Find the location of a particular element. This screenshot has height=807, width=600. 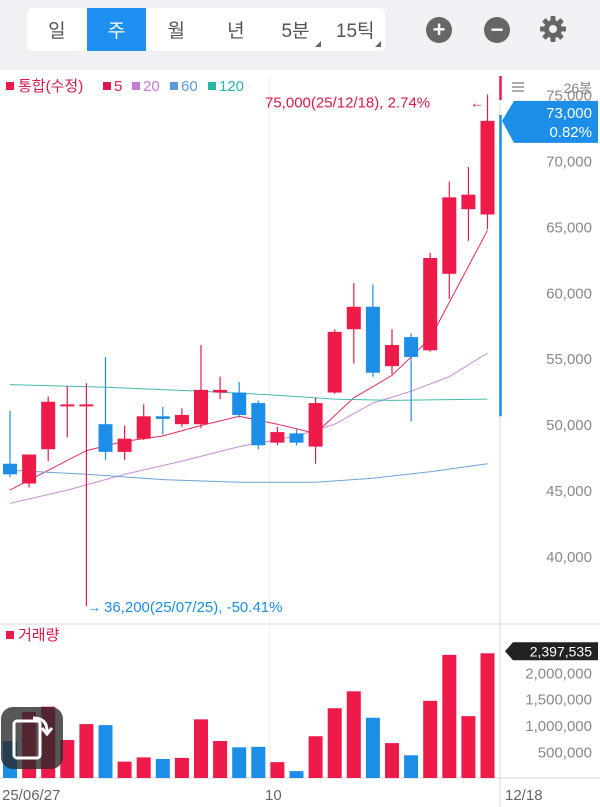

chart-toolbar: 일 주 월 년 5분 15틱 + − is located at coordinates (300, 35).